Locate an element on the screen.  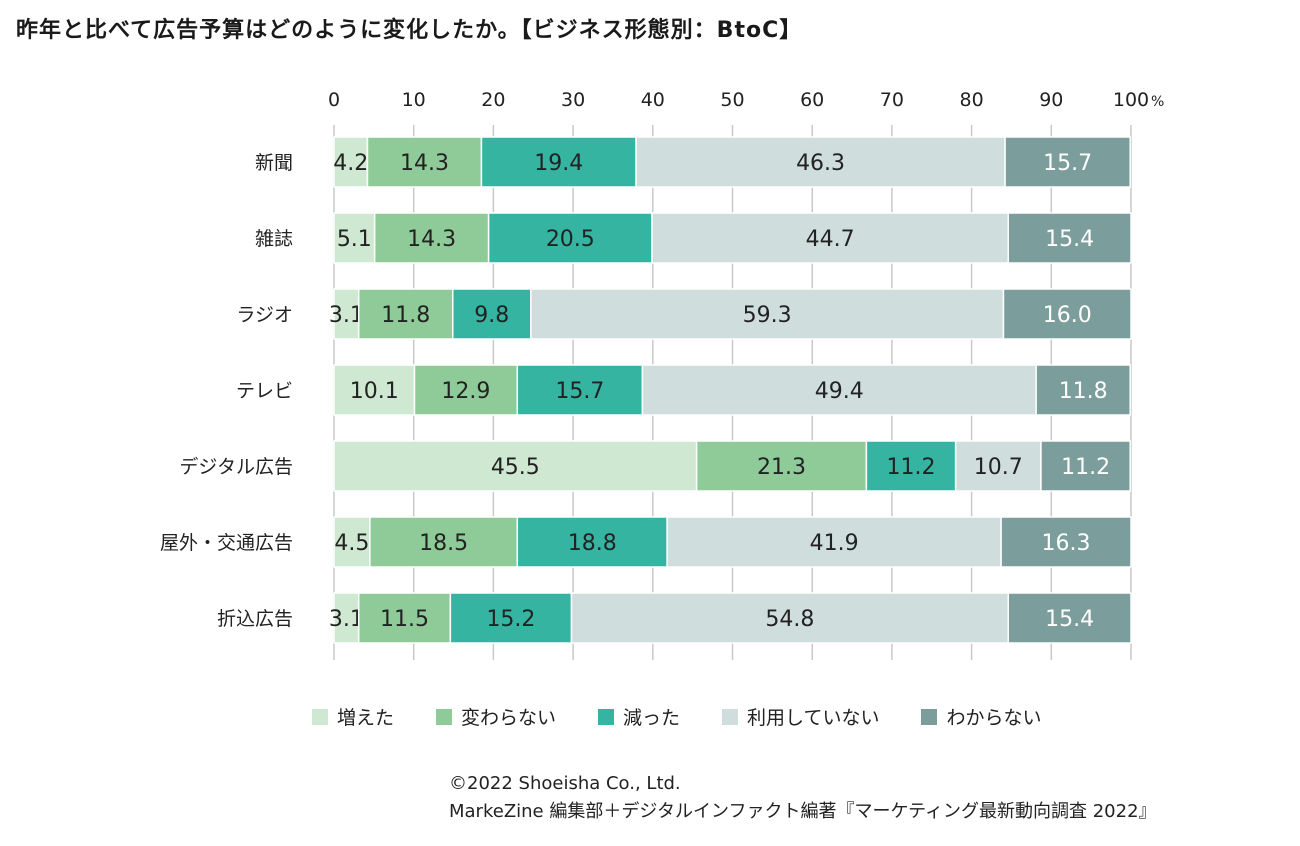
data-label: 10.7 is located at coordinates (998, 467).